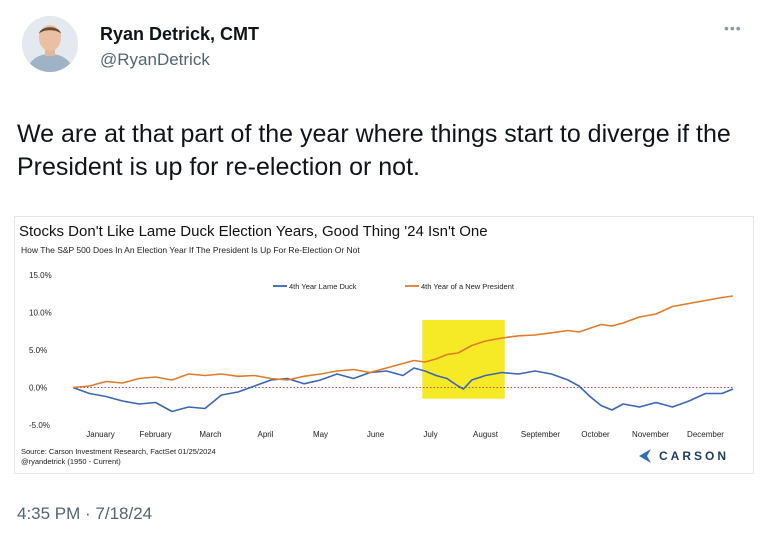 The width and height of the screenshot is (768, 533). Describe the element at coordinates (468, 286) in the screenshot. I see `legend-label: 4th Year of a New President` at that location.